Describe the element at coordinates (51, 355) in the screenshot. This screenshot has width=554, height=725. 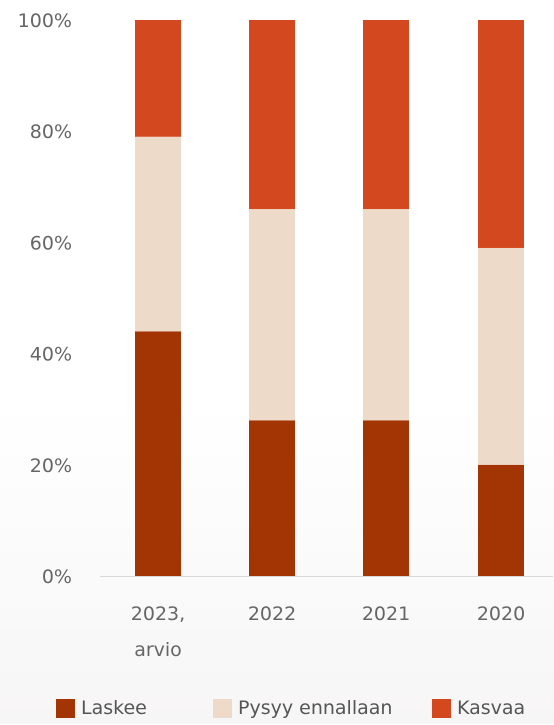
I see `y-tick-label: 40%` at that location.